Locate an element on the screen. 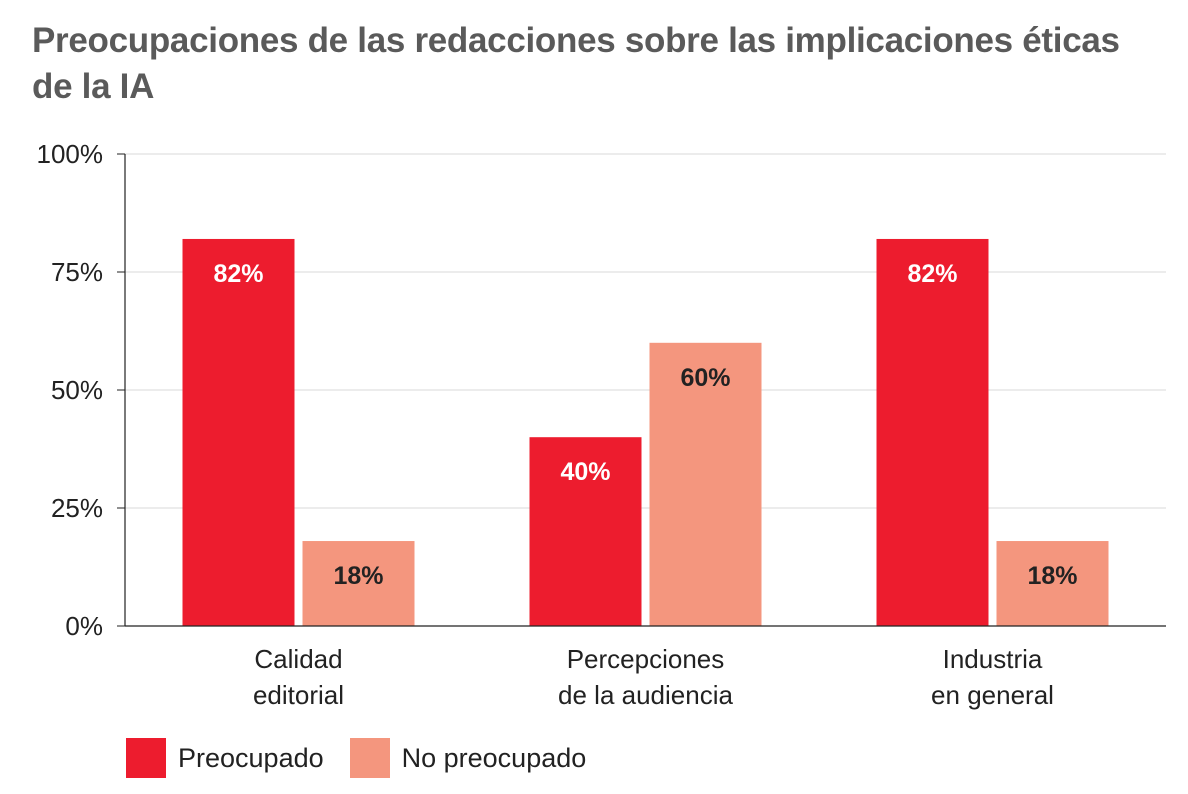 The width and height of the screenshot is (1188, 794). y-tick-label: 75% is located at coordinates (77, 272).